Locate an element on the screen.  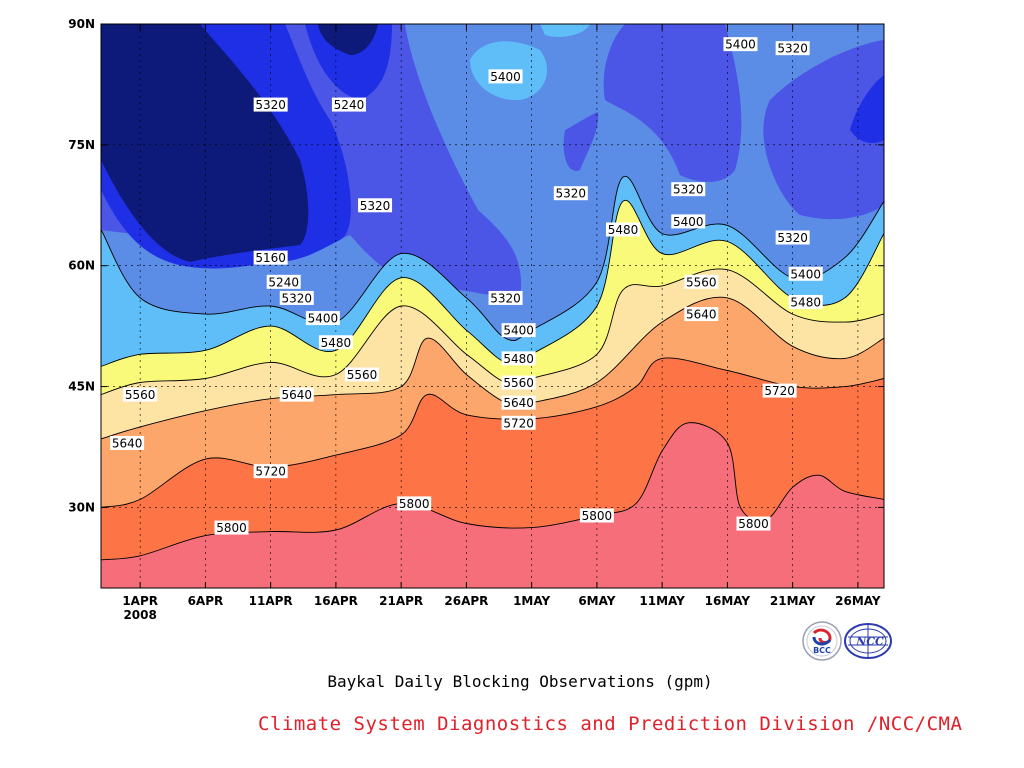
contour-label-text: 5160 is located at coordinates (270, 258).